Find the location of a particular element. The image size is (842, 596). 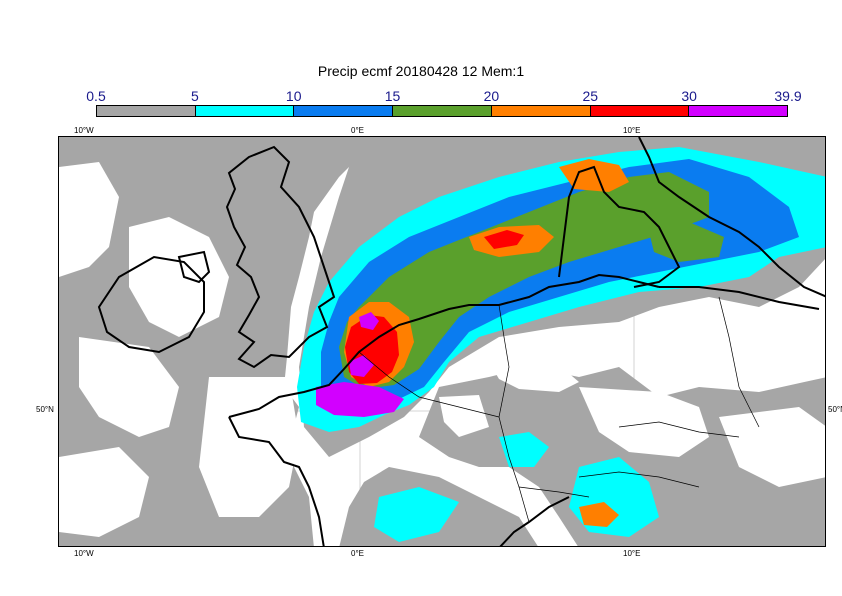

coast-scandinavia is located at coordinates (731, 217).